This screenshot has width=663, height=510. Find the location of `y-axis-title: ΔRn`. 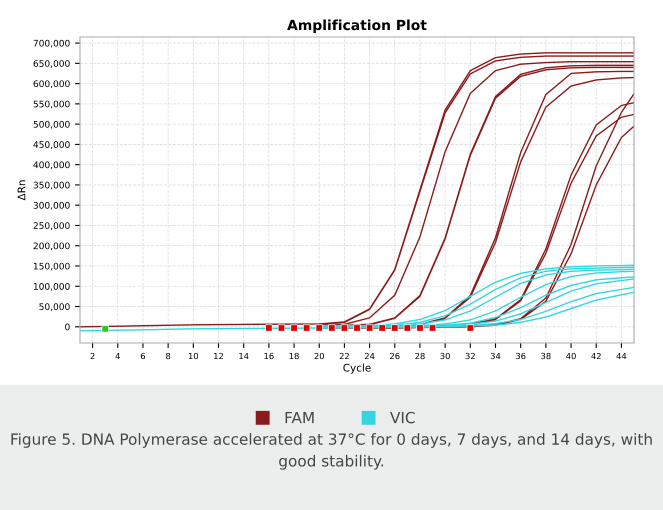

y-axis-title: ΔRn is located at coordinates (22, 190).